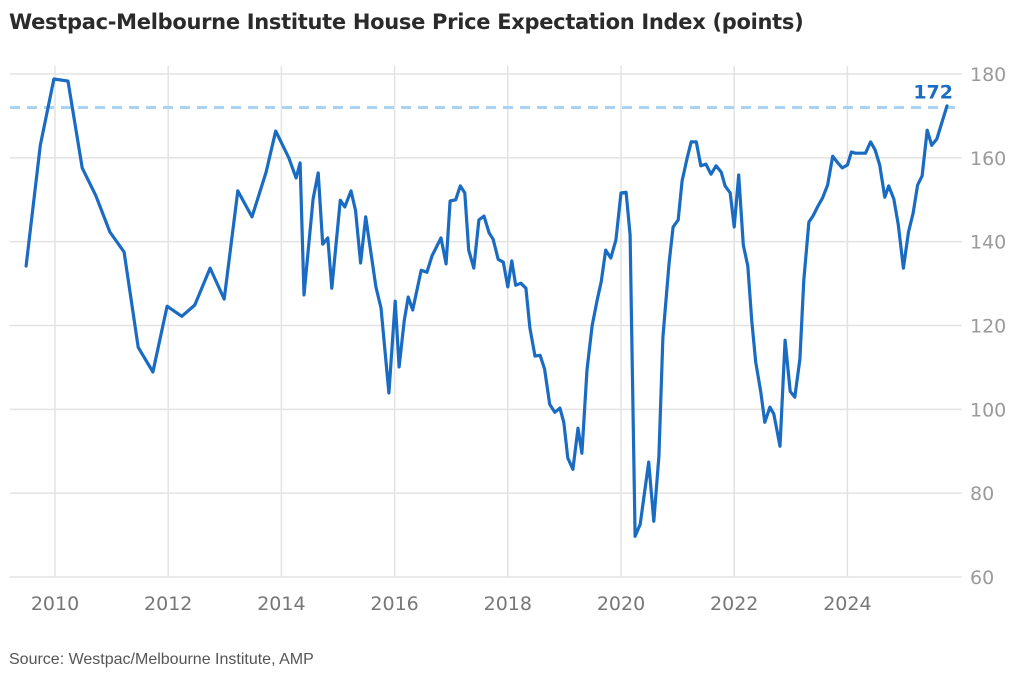 This screenshot has width=1024, height=685. I want to click on x-axis-labels: 2010 2012 2014 2016 2018 2020 2022 2024, so click(451, 604).